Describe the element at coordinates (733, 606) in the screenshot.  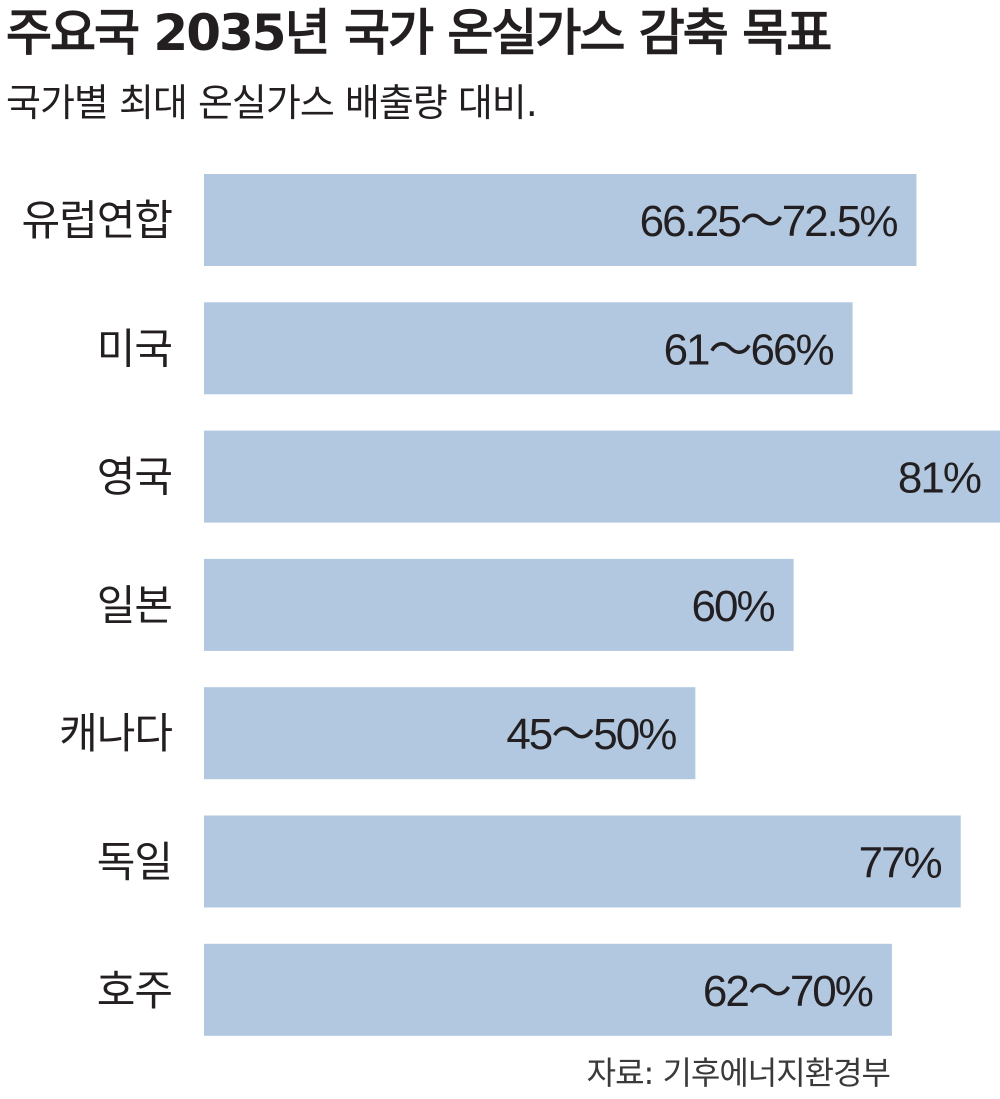
I see `value-label: 60%` at that location.